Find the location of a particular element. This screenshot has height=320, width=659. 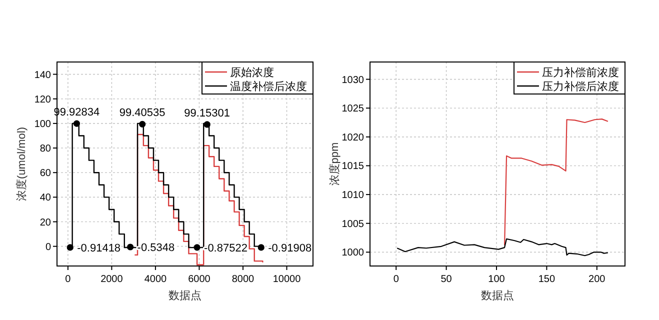

y-tick-label: 60 is located at coordinates (46, 174).